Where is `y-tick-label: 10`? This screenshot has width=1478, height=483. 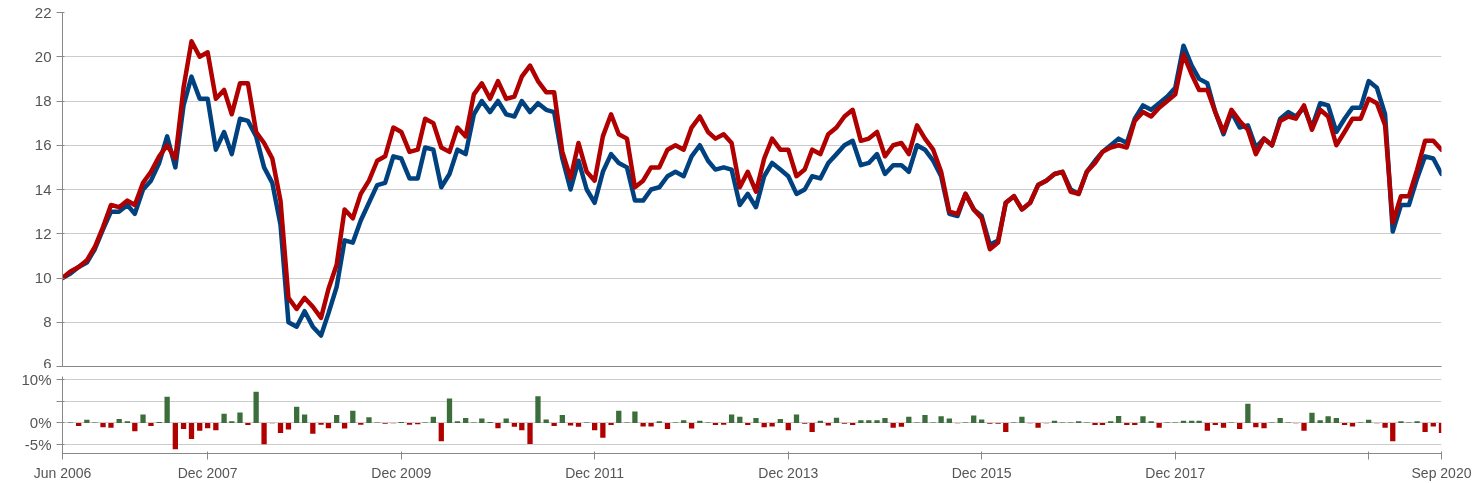 y-tick-label: 10 is located at coordinates (43, 277).